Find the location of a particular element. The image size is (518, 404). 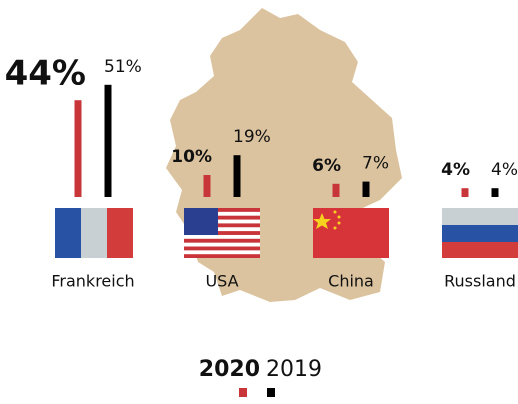

category-label: Frankreich is located at coordinates (92, 281).